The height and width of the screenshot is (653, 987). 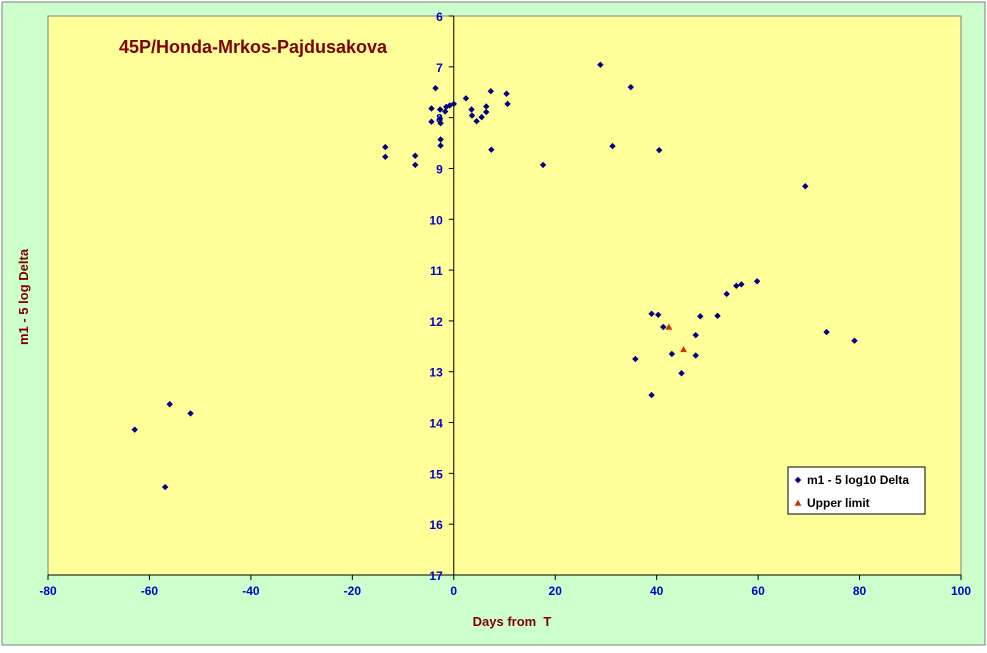 What do you see at coordinates (436, 220) in the screenshot?
I see `y-tick-label: 10` at bounding box center [436, 220].